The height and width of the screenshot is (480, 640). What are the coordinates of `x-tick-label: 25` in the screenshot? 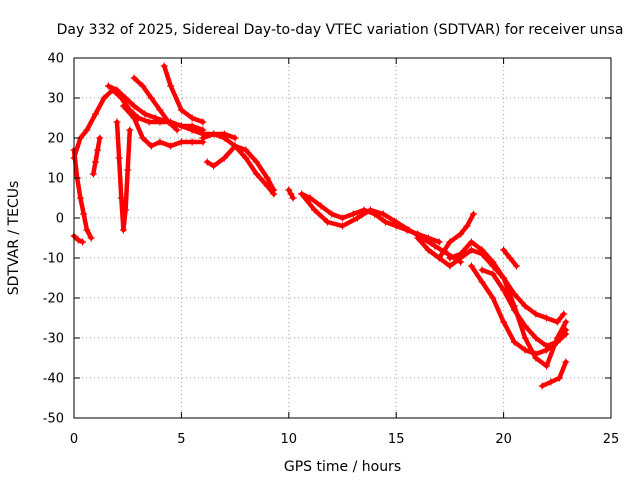 It's located at (611, 439).